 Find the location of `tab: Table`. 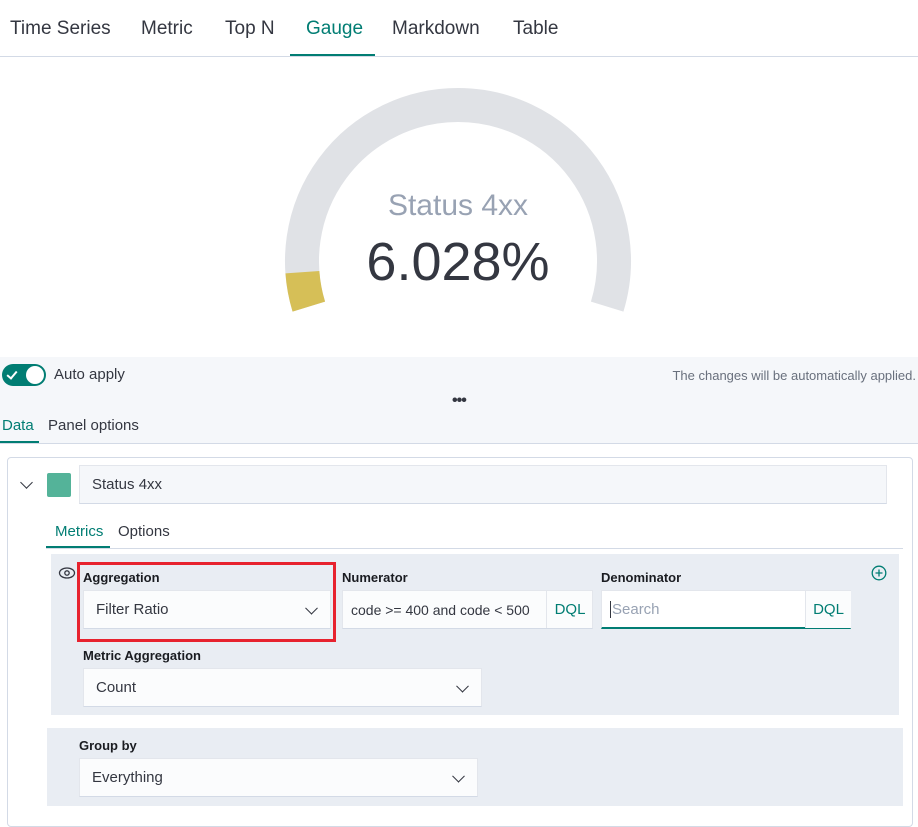

tab: Table is located at coordinates (536, 28).